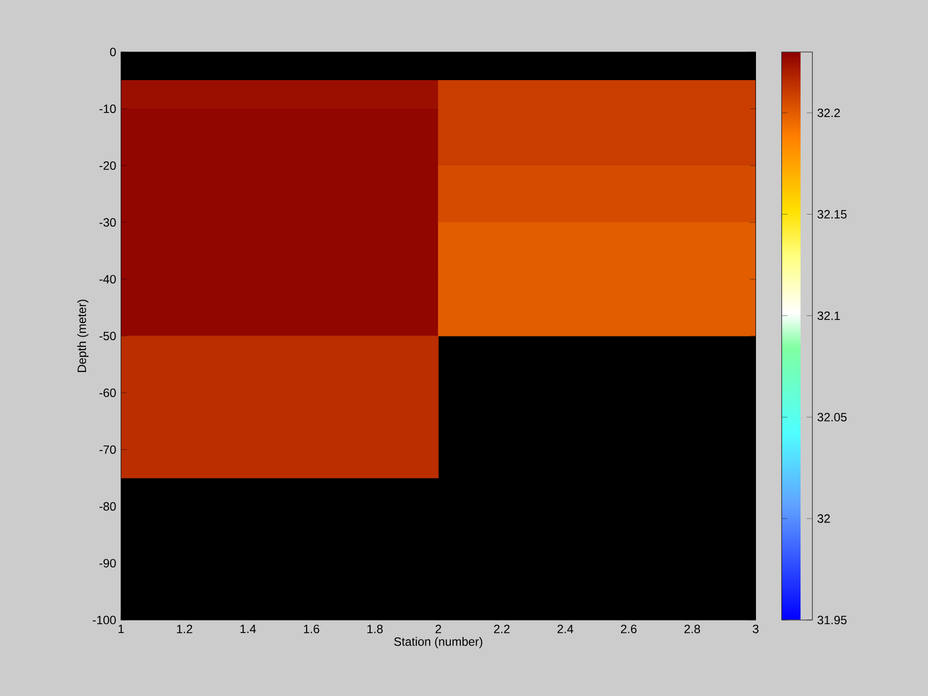  I want to click on y-tick-label: -60, so click(107, 393).